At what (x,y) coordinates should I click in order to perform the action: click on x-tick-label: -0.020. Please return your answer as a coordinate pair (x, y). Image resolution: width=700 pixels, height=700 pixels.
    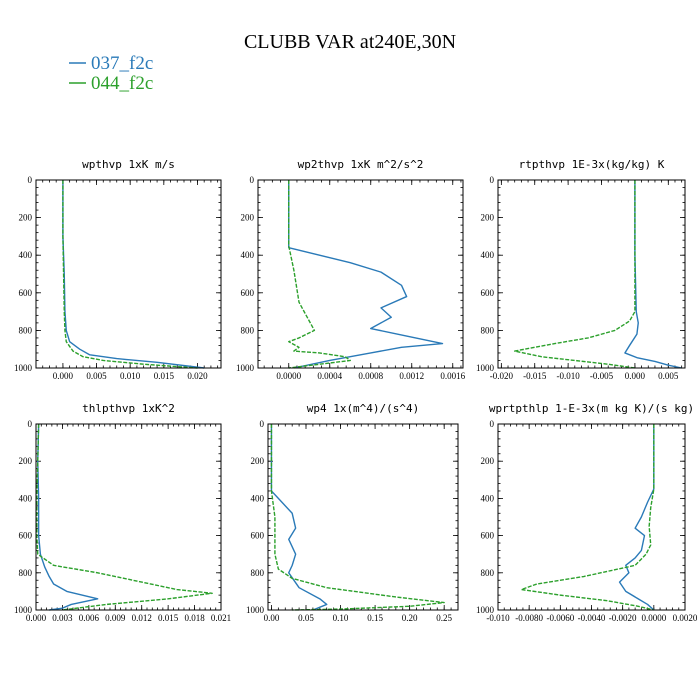
    Looking at the image, I should click on (502, 376).